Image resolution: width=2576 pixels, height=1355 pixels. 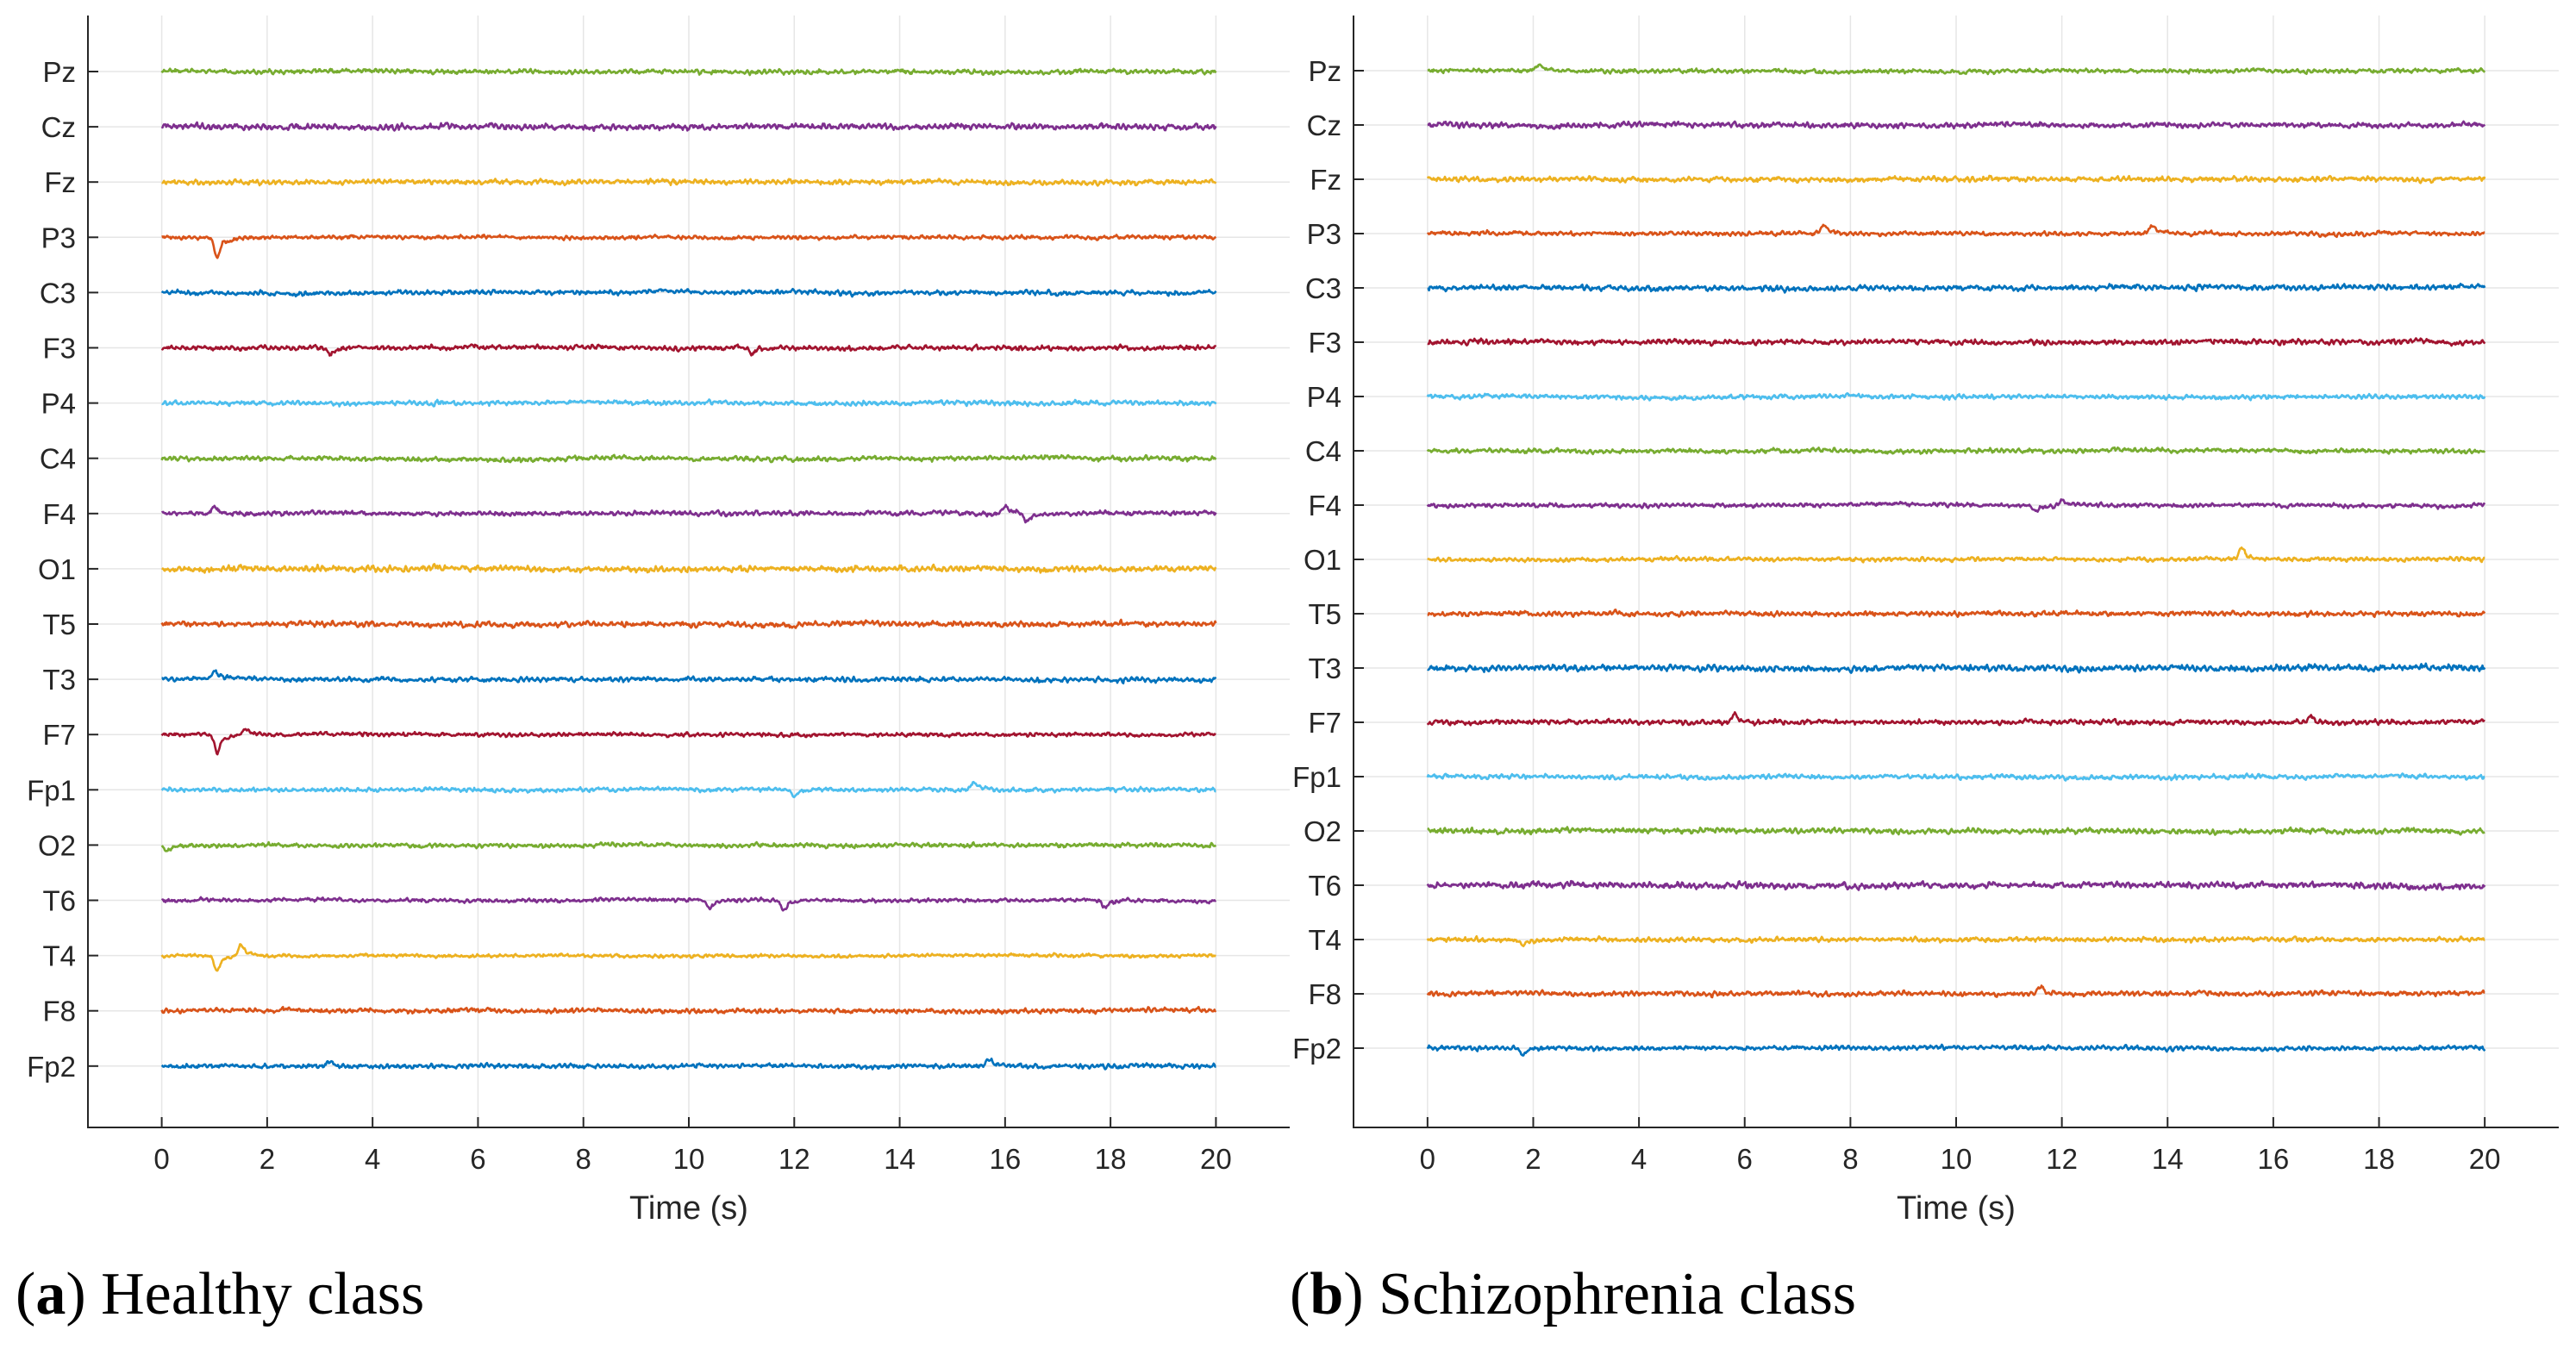 What do you see at coordinates (1957, 69) in the screenshot?
I see `trace-pz` at bounding box center [1957, 69].